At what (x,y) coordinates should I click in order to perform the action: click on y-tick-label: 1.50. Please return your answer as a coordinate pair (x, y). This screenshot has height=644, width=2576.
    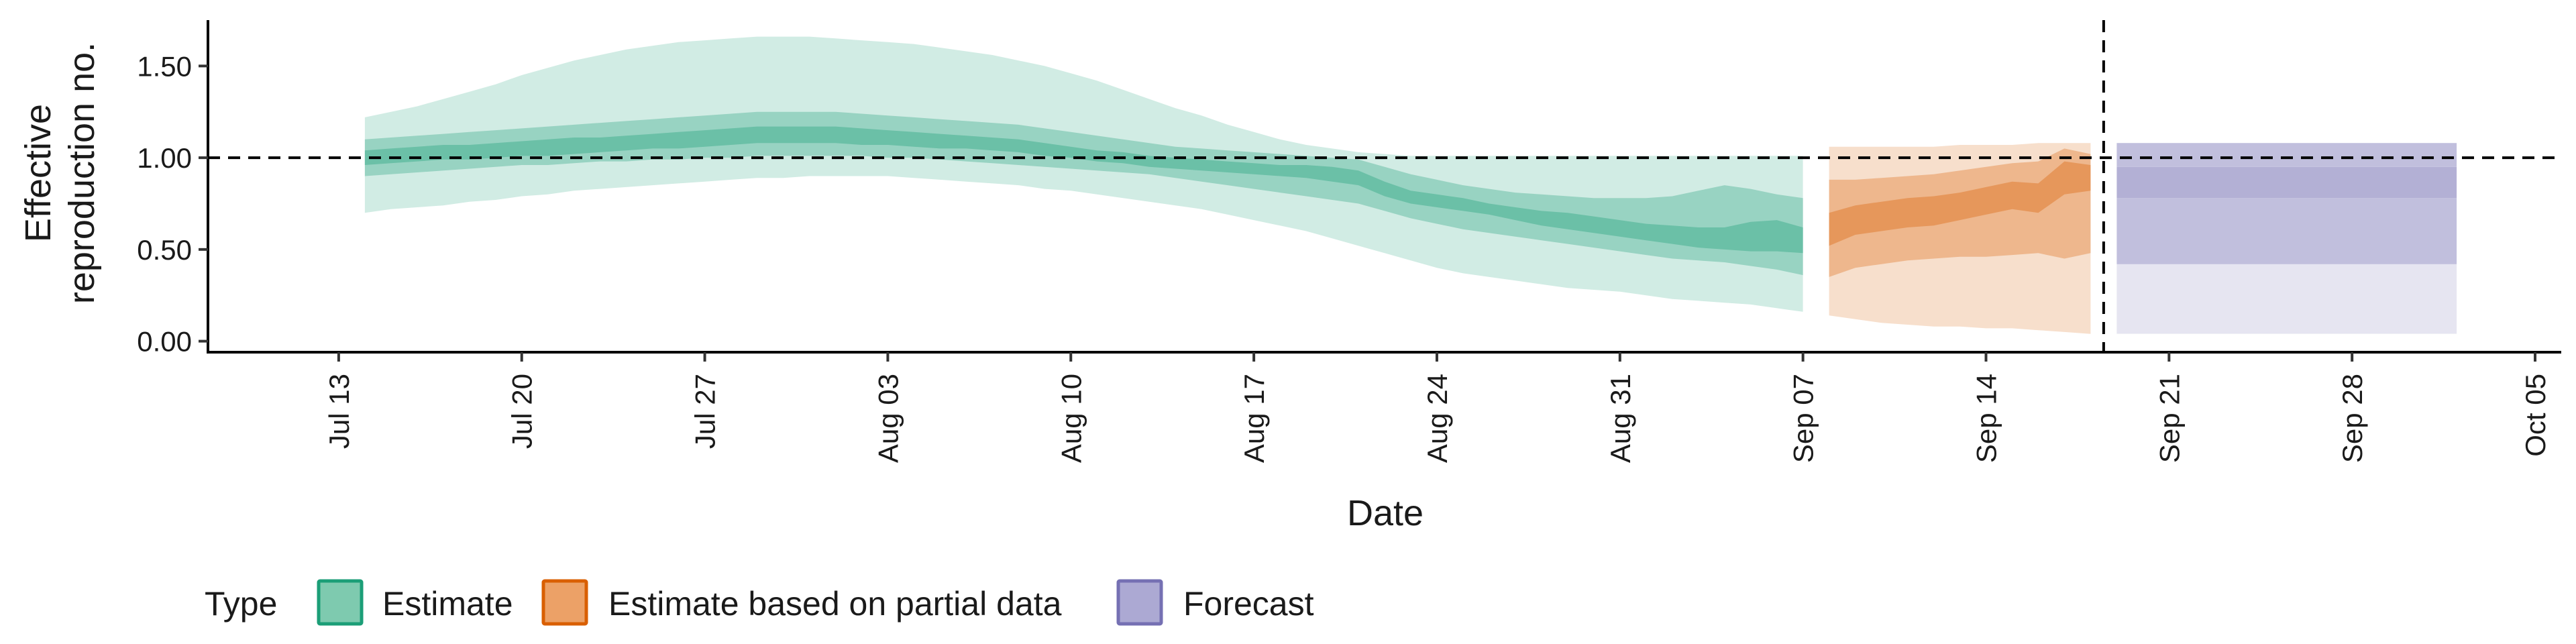
    Looking at the image, I should click on (164, 66).